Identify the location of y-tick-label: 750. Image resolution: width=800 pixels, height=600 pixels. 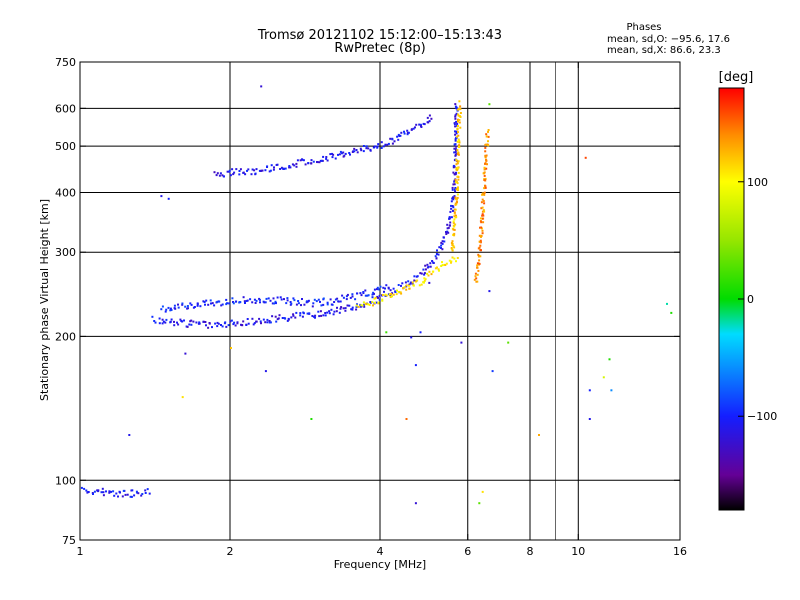
(65, 62).